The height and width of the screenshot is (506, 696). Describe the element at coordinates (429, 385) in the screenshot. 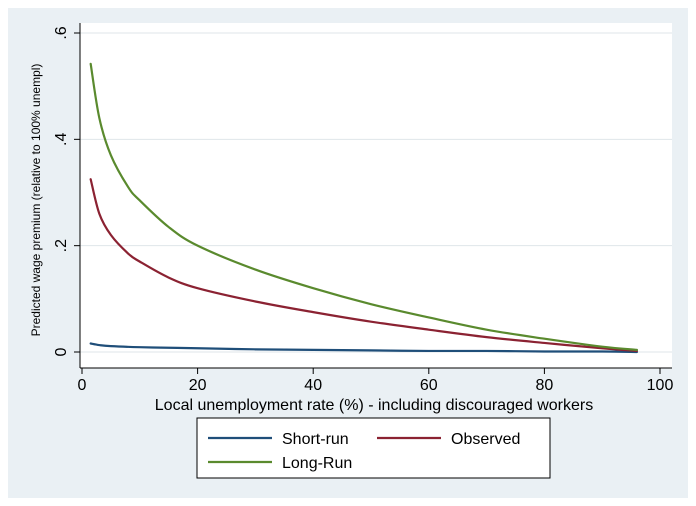

I see `x-tick-label: 60` at that location.